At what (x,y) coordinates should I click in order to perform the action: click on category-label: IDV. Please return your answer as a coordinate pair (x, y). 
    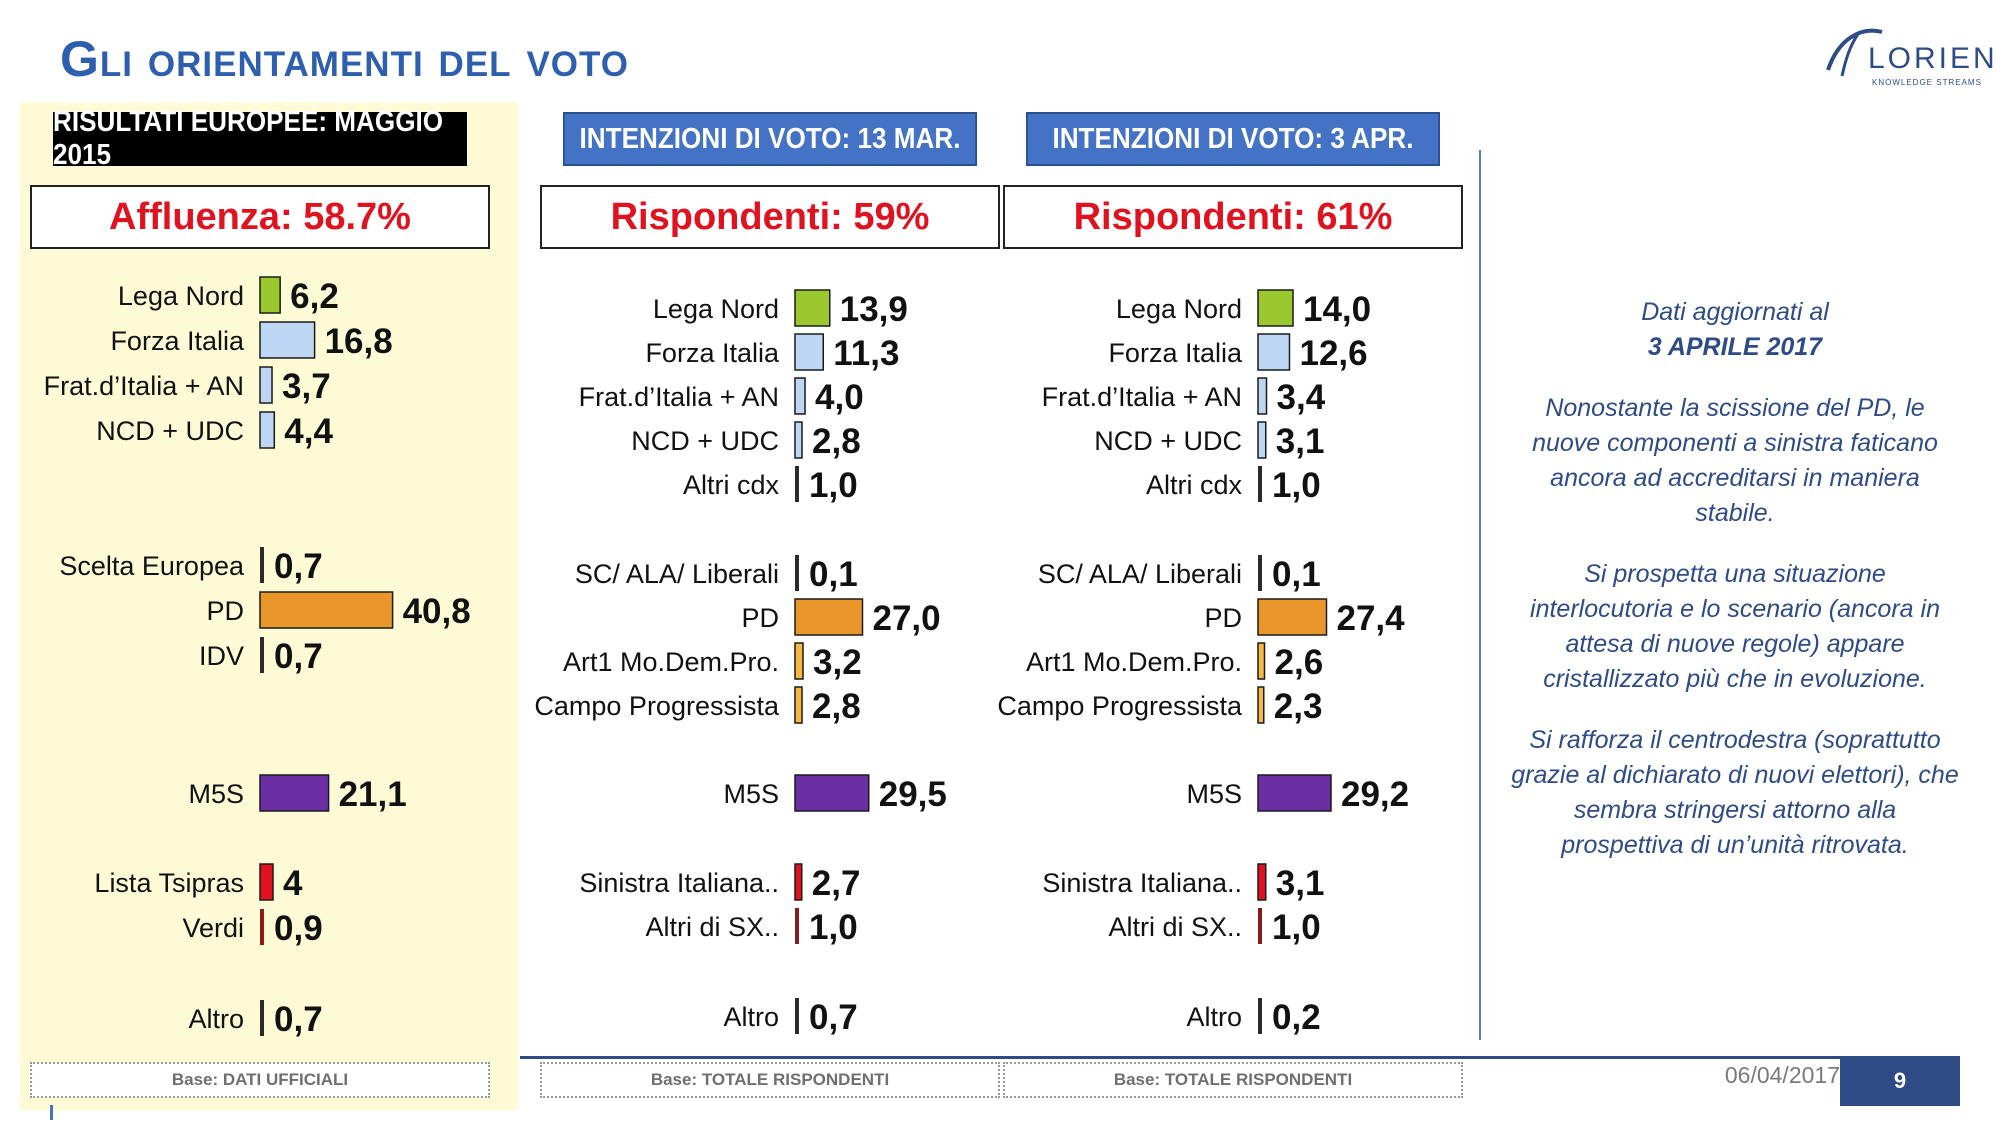
    Looking at the image, I should click on (221, 656).